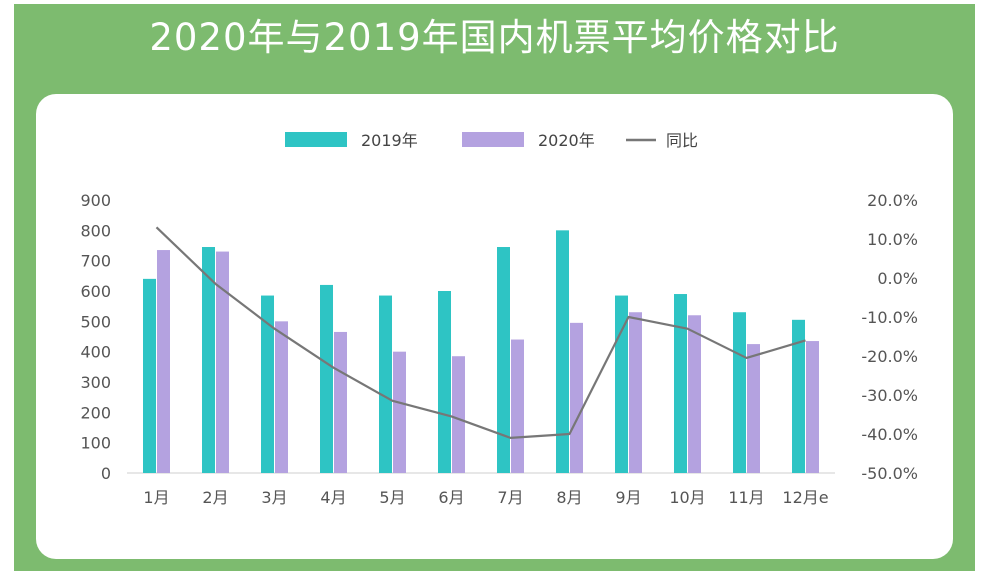 The image size is (981, 575). I want to click on y-right-tick-label: -10.0%, so click(889, 317).